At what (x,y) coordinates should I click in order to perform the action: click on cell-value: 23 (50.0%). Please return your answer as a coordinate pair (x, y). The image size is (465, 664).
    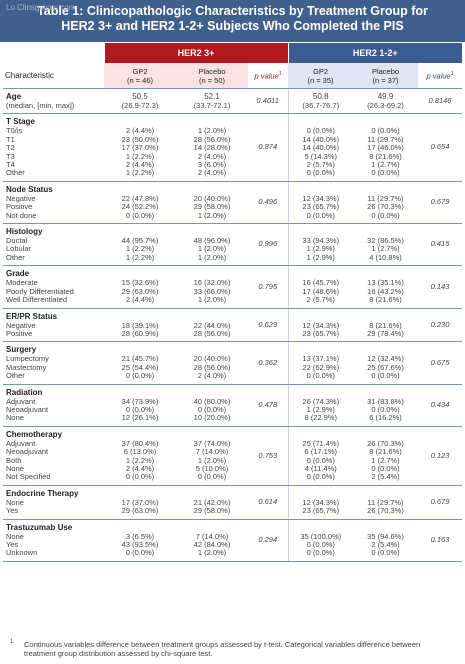
    Looking at the image, I should click on (140, 139).